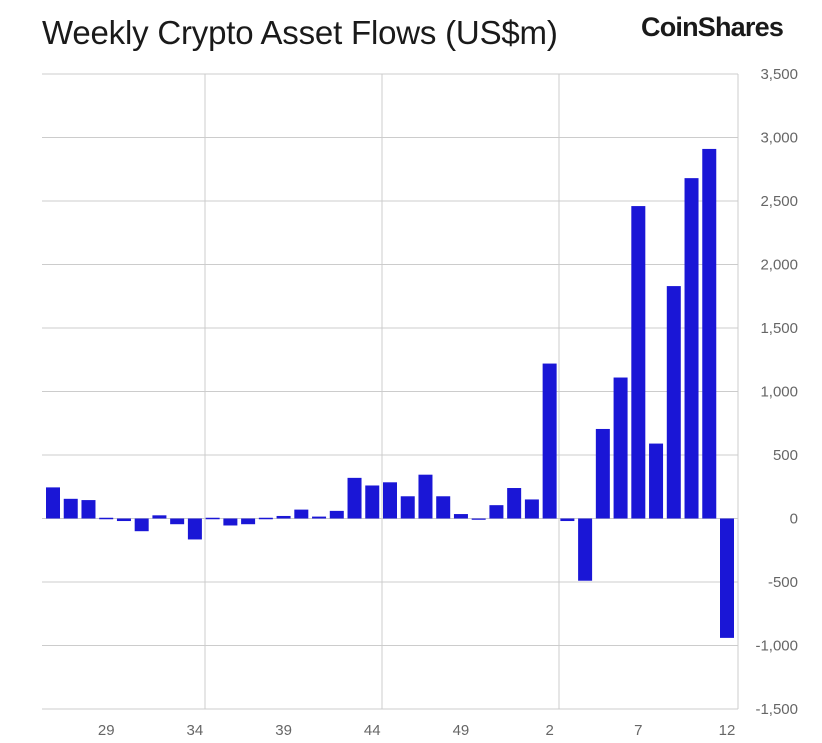 The height and width of the screenshot is (743, 822). What do you see at coordinates (300, 32) in the screenshot?
I see `chart-title: Weekly Crypto Asset Flows (US$m)` at bounding box center [300, 32].